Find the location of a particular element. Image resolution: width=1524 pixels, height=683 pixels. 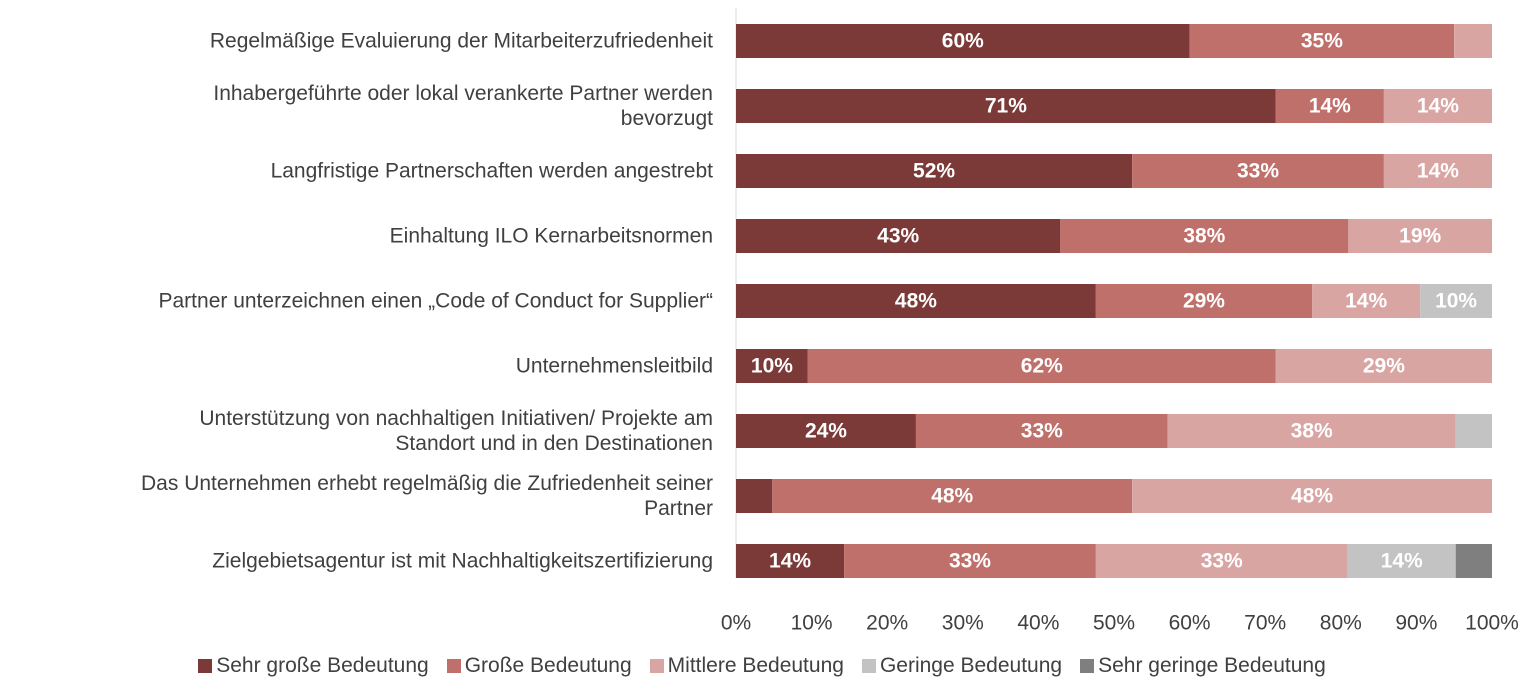

data-label: 43% is located at coordinates (898, 236).